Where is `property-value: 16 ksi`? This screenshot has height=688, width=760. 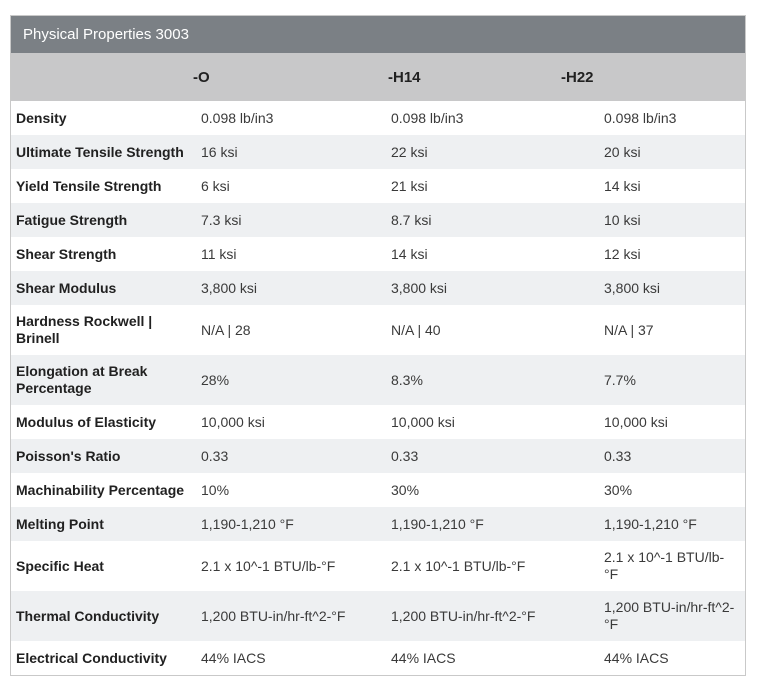
property-value: 16 ksi is located at coordinates (219, 151).